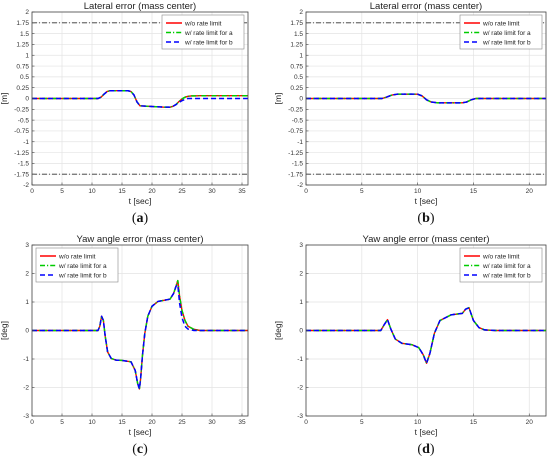 This screenshot has width=550, height=463. I want to click on y-tick-label: 0.5, so click(24, 77).